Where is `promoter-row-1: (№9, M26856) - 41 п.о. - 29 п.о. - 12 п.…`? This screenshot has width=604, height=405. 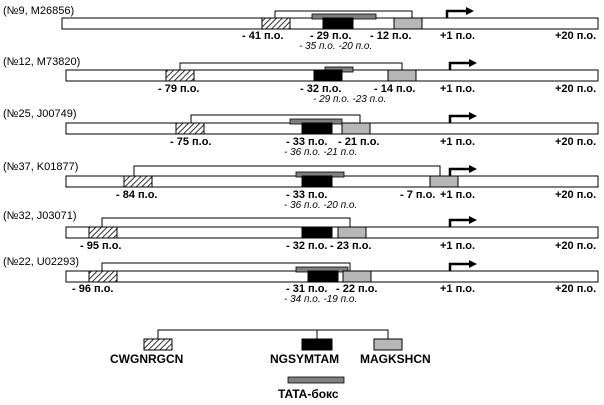 promoter-row-1: (№9, M26856) - 41 п.о. - 29 п.о. - 12 п.… is located at coordinates (301, 28).